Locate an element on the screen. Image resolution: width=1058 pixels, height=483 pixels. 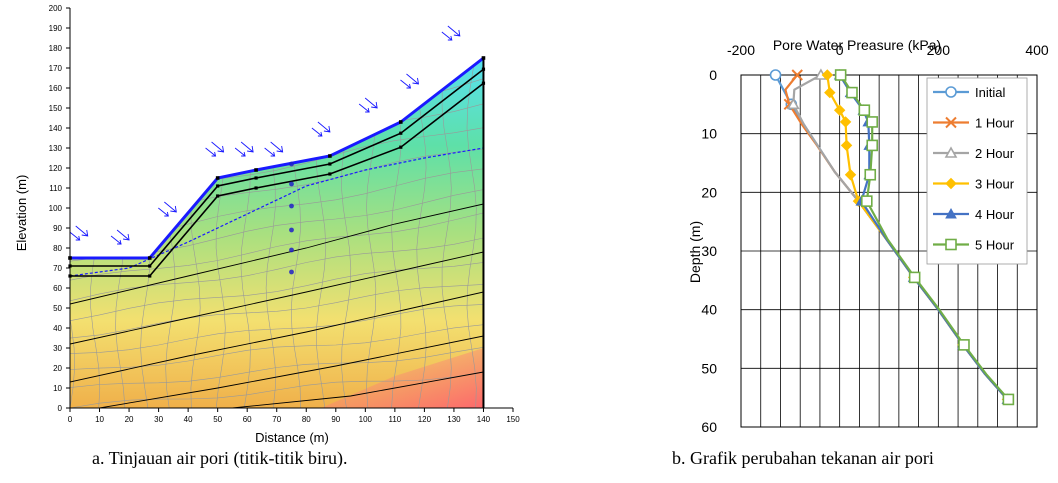
y-tick-label: 130 is located at coordinates (56, 148).